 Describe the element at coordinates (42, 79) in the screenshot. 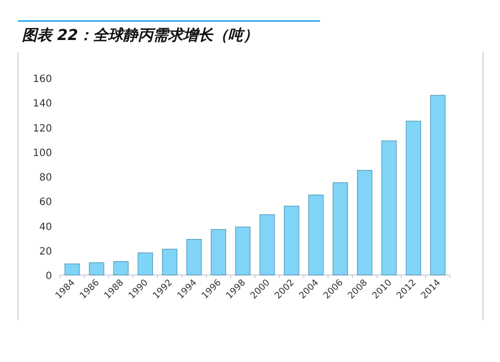

I see `y-tick-label: 160` at that location.